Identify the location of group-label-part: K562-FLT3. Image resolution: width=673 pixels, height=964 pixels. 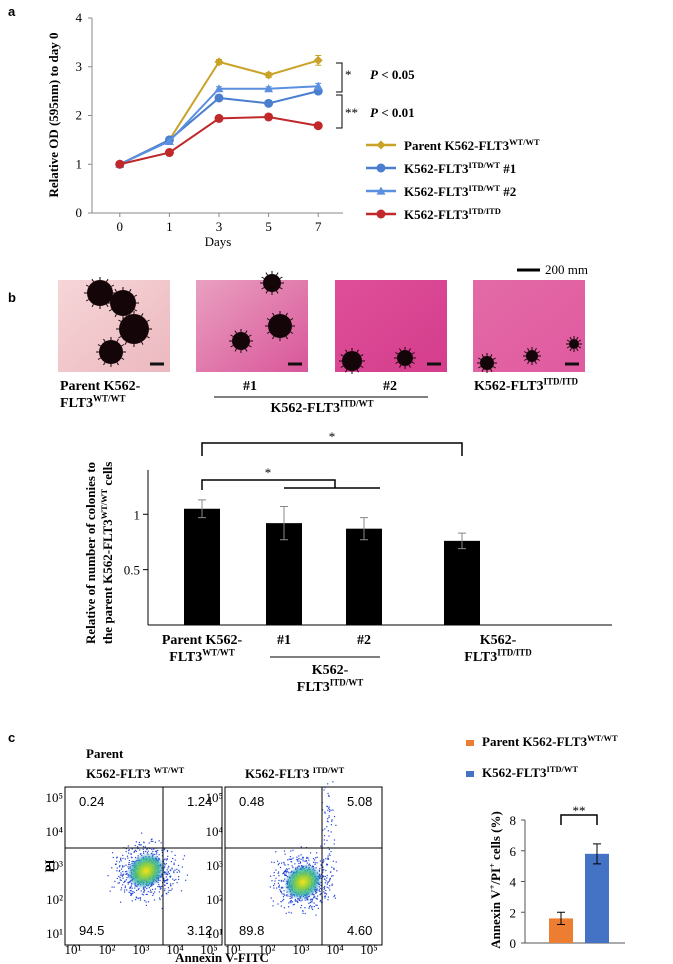
(305, 408).